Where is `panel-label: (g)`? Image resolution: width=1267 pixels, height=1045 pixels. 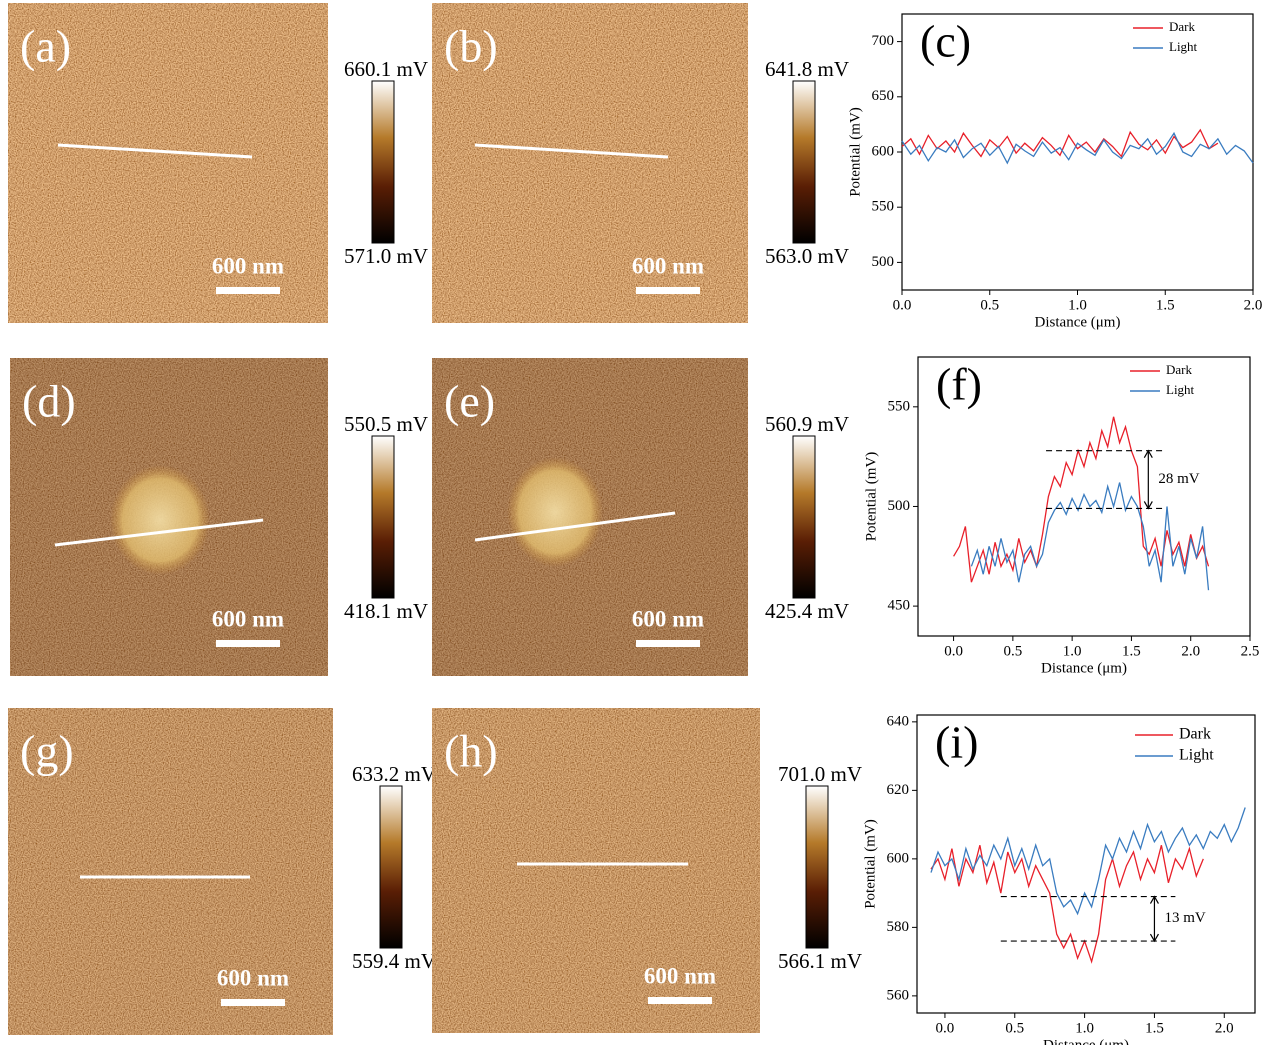
panel-label: (g) is located at coordinates (47, 751).